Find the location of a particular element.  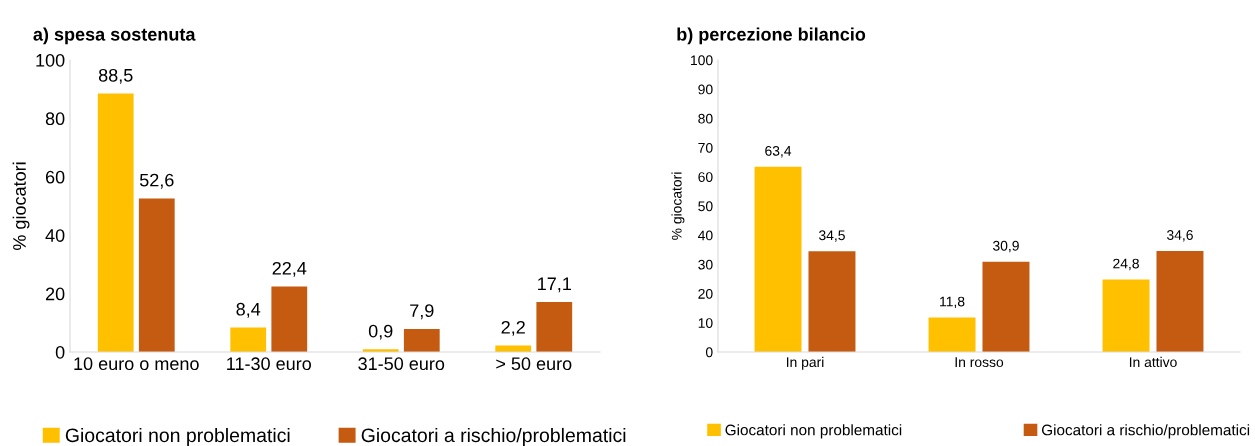

y-tick-label: 30 is located at coordinates (705, 264).